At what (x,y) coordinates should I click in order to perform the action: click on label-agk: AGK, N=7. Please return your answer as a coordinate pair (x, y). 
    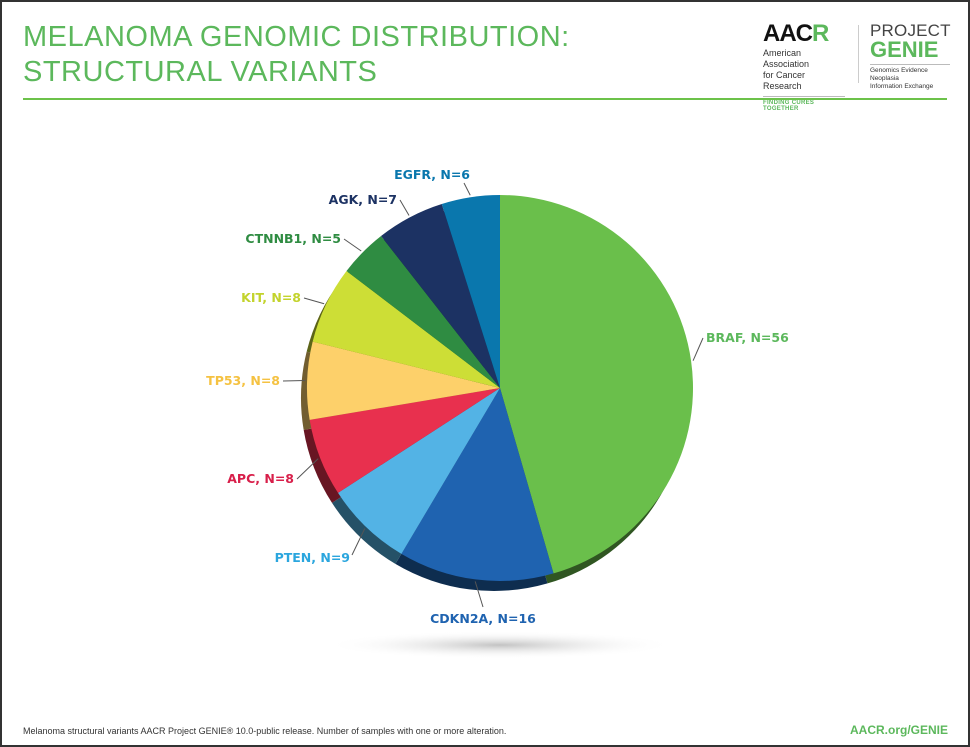
    Looking at the image, I should click on (363, 199).